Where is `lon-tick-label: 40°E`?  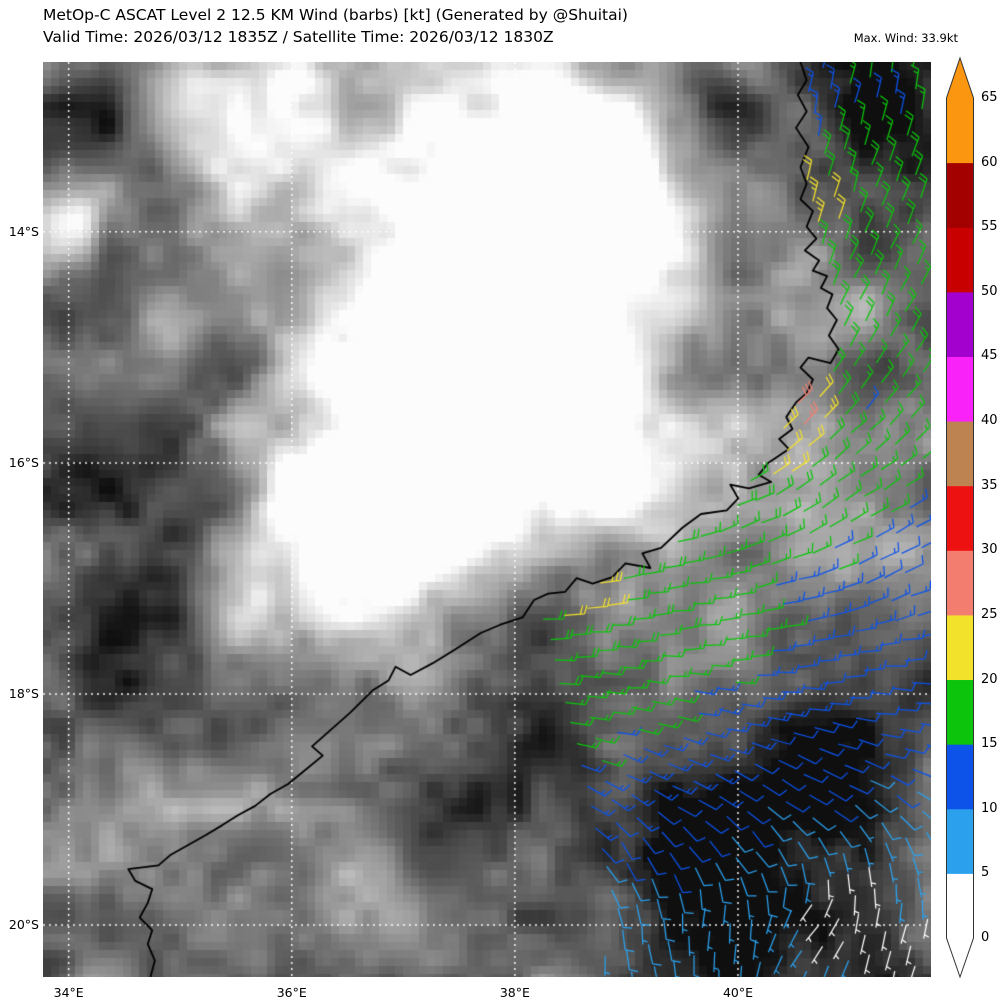
lon-tick-label: 40°E is located at coordinates (738, 992).